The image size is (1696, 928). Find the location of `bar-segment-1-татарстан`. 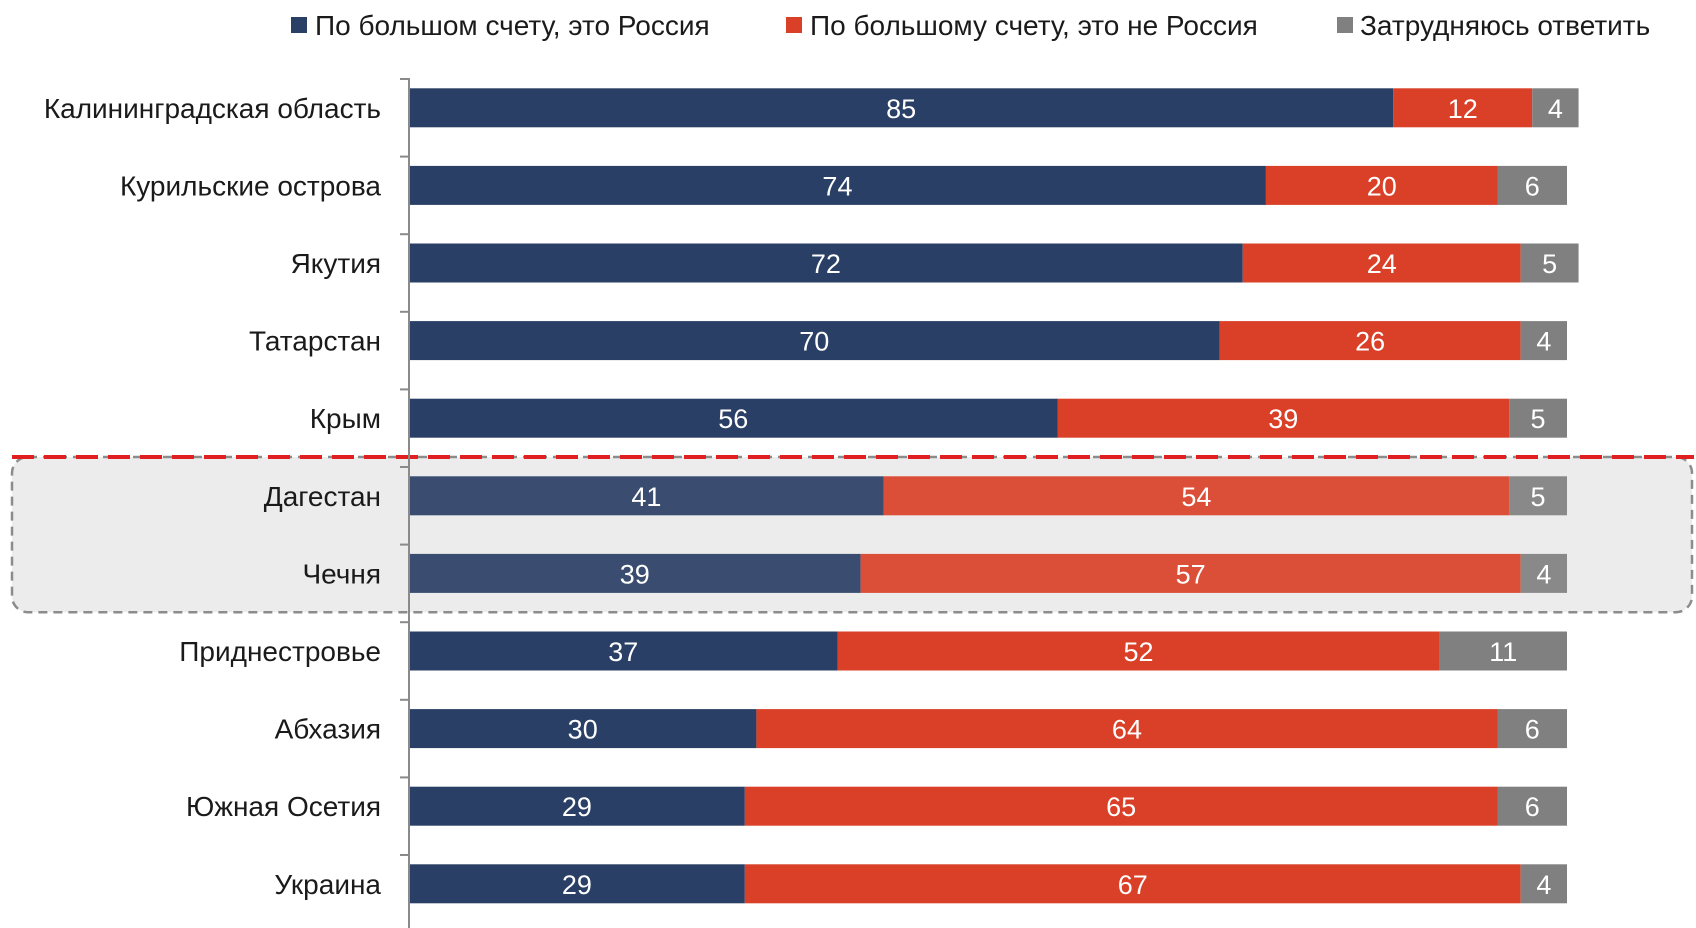

bar-segment-1-татарстан is located at coordinates (814, 341).